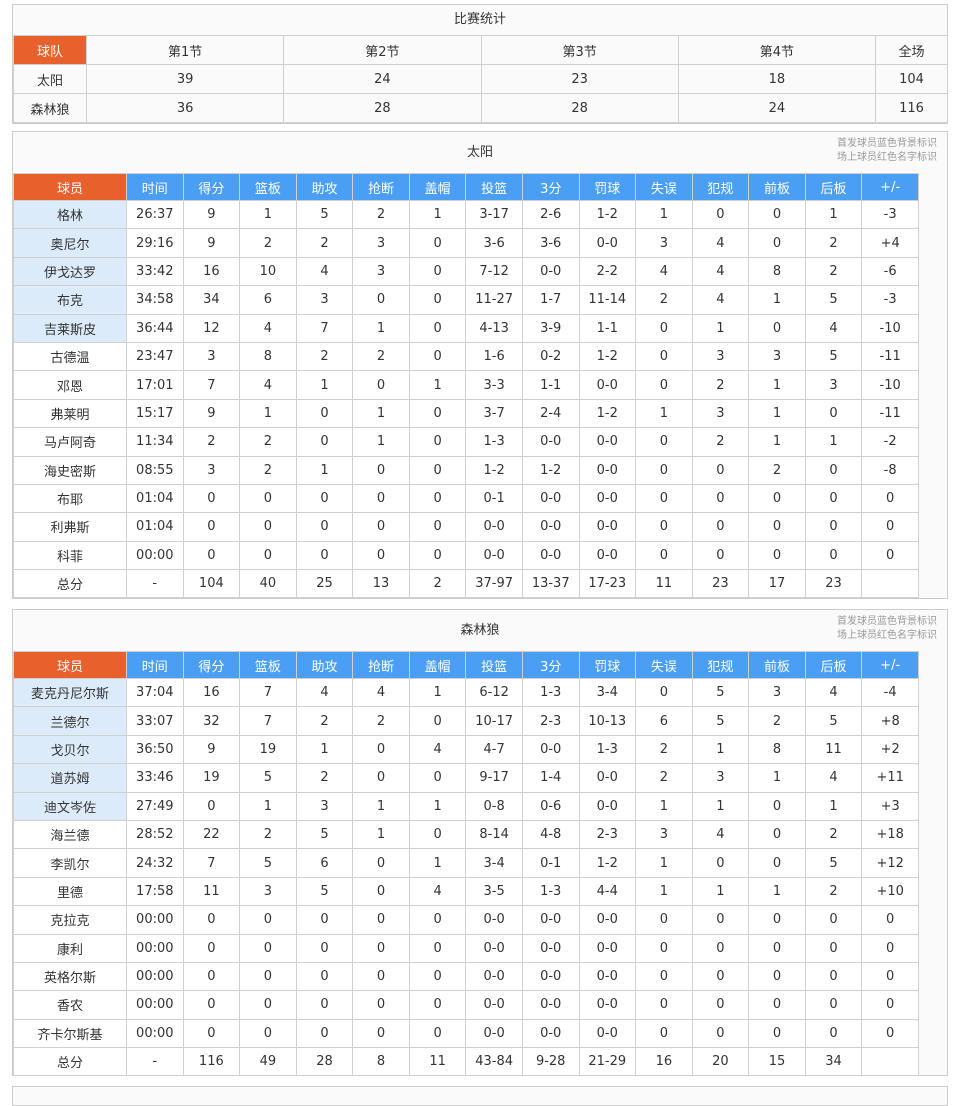 The height and width of the screenshot is (1106, 960). Describe the element at coordinates (480, 108) in the screenshot. I see `summary-row: 森林狼 36 28 28 24 116` at that location.